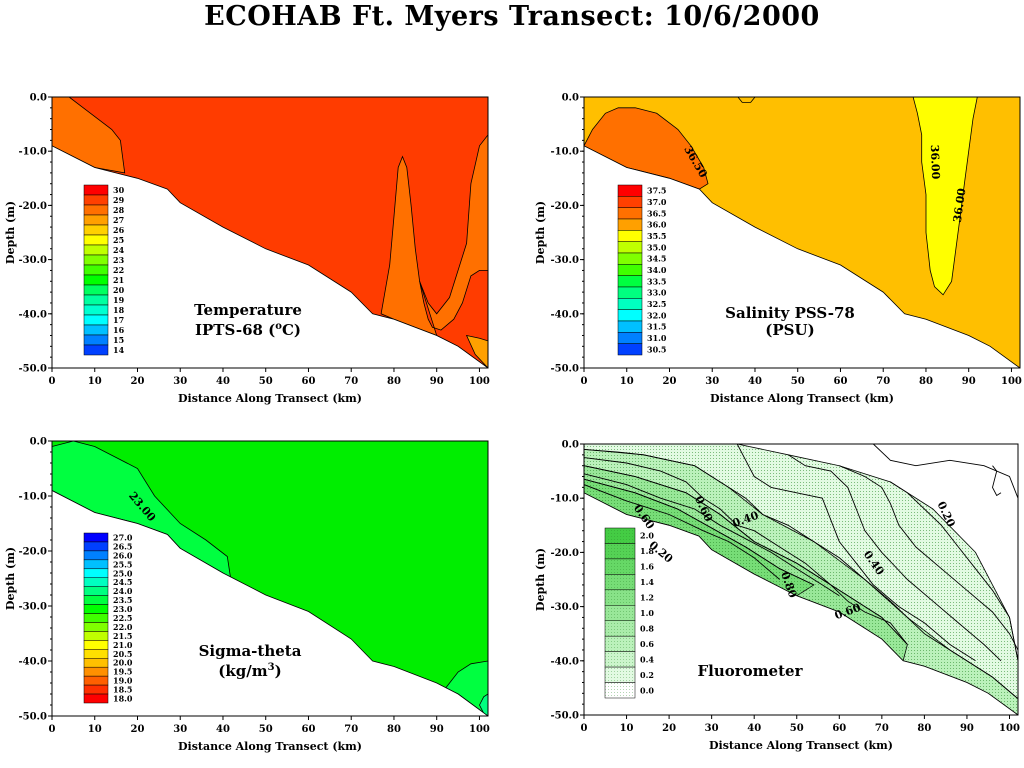 This screenshot has width=1024, height=768. What do you see at coordinates (270, 398) in the screenshot?
I see `temperature-x-axis-label: Distance Along Transect (km)` at bounding box center [270, 398].